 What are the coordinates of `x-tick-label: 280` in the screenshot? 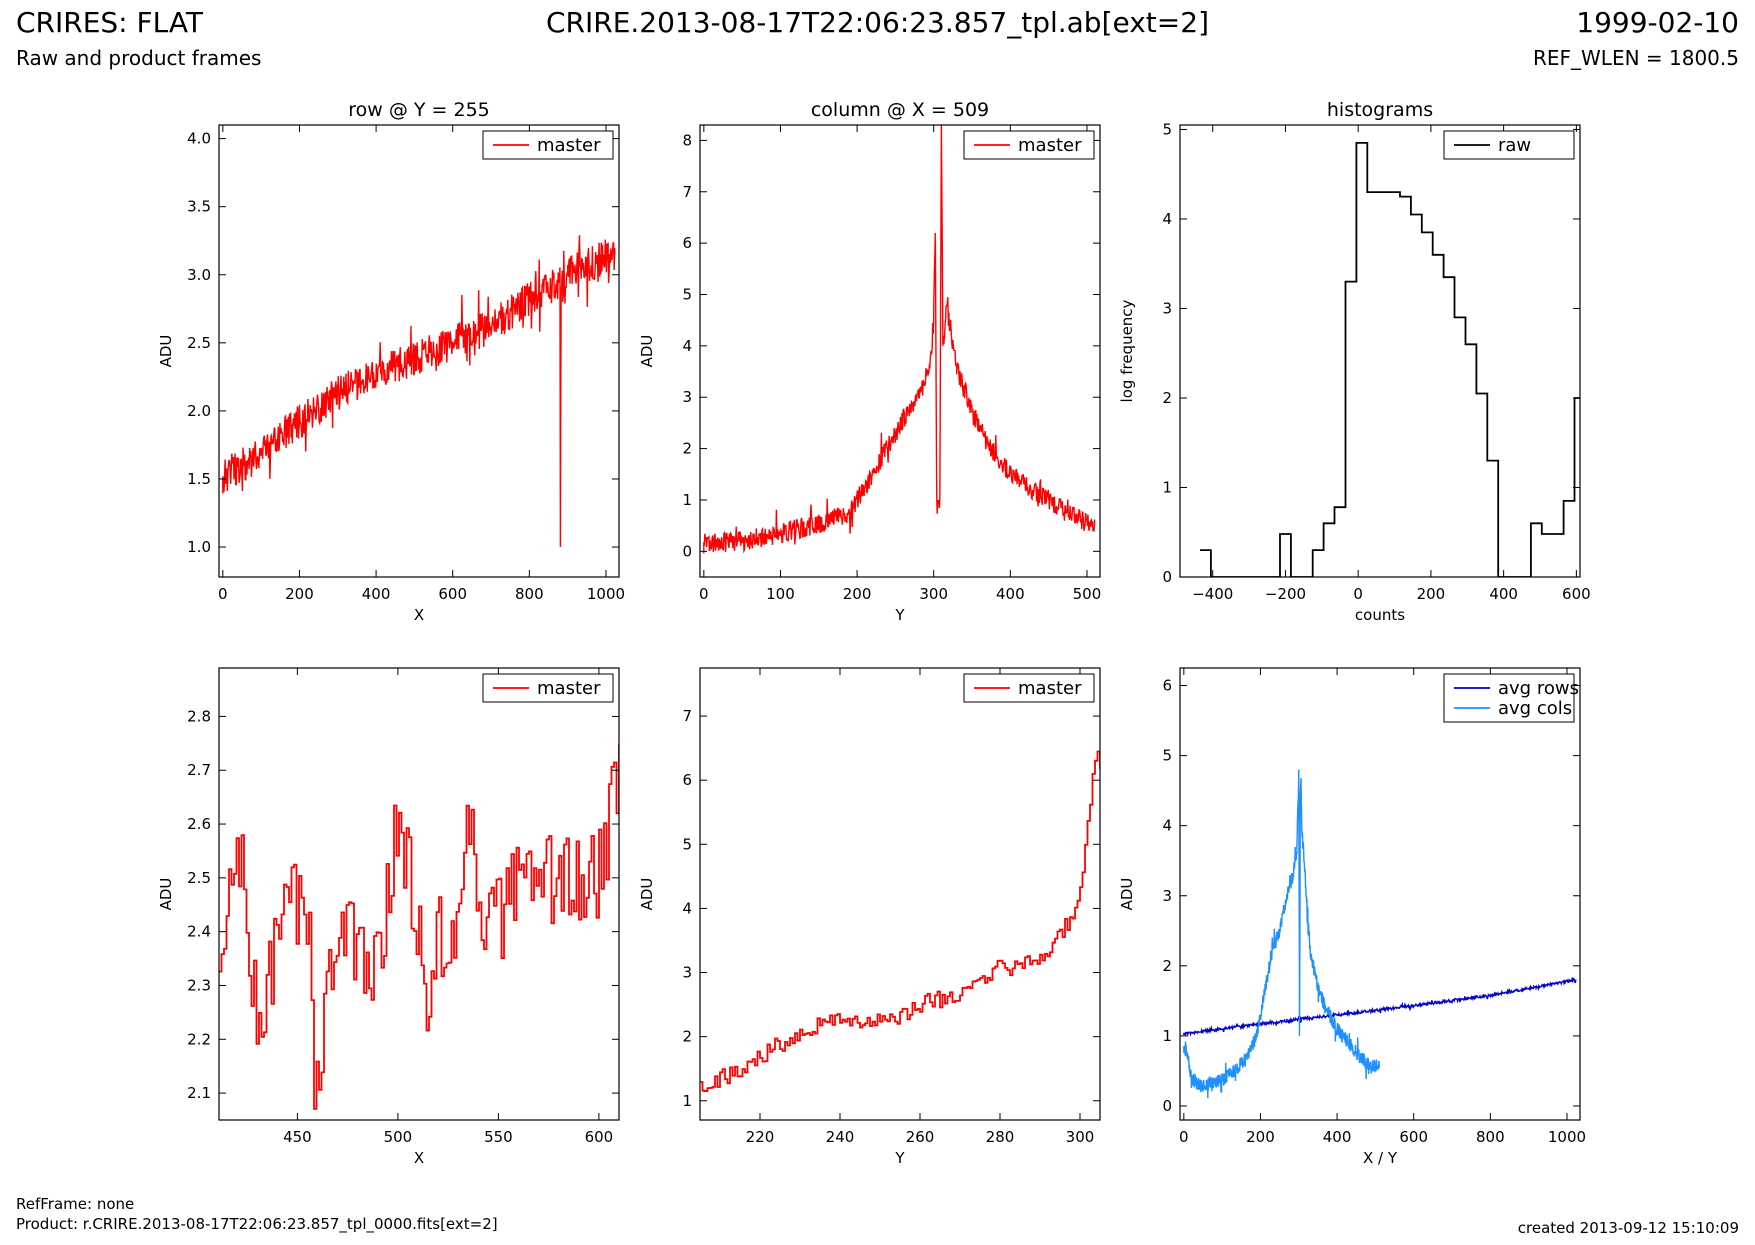 It's located at (1000, 1137).